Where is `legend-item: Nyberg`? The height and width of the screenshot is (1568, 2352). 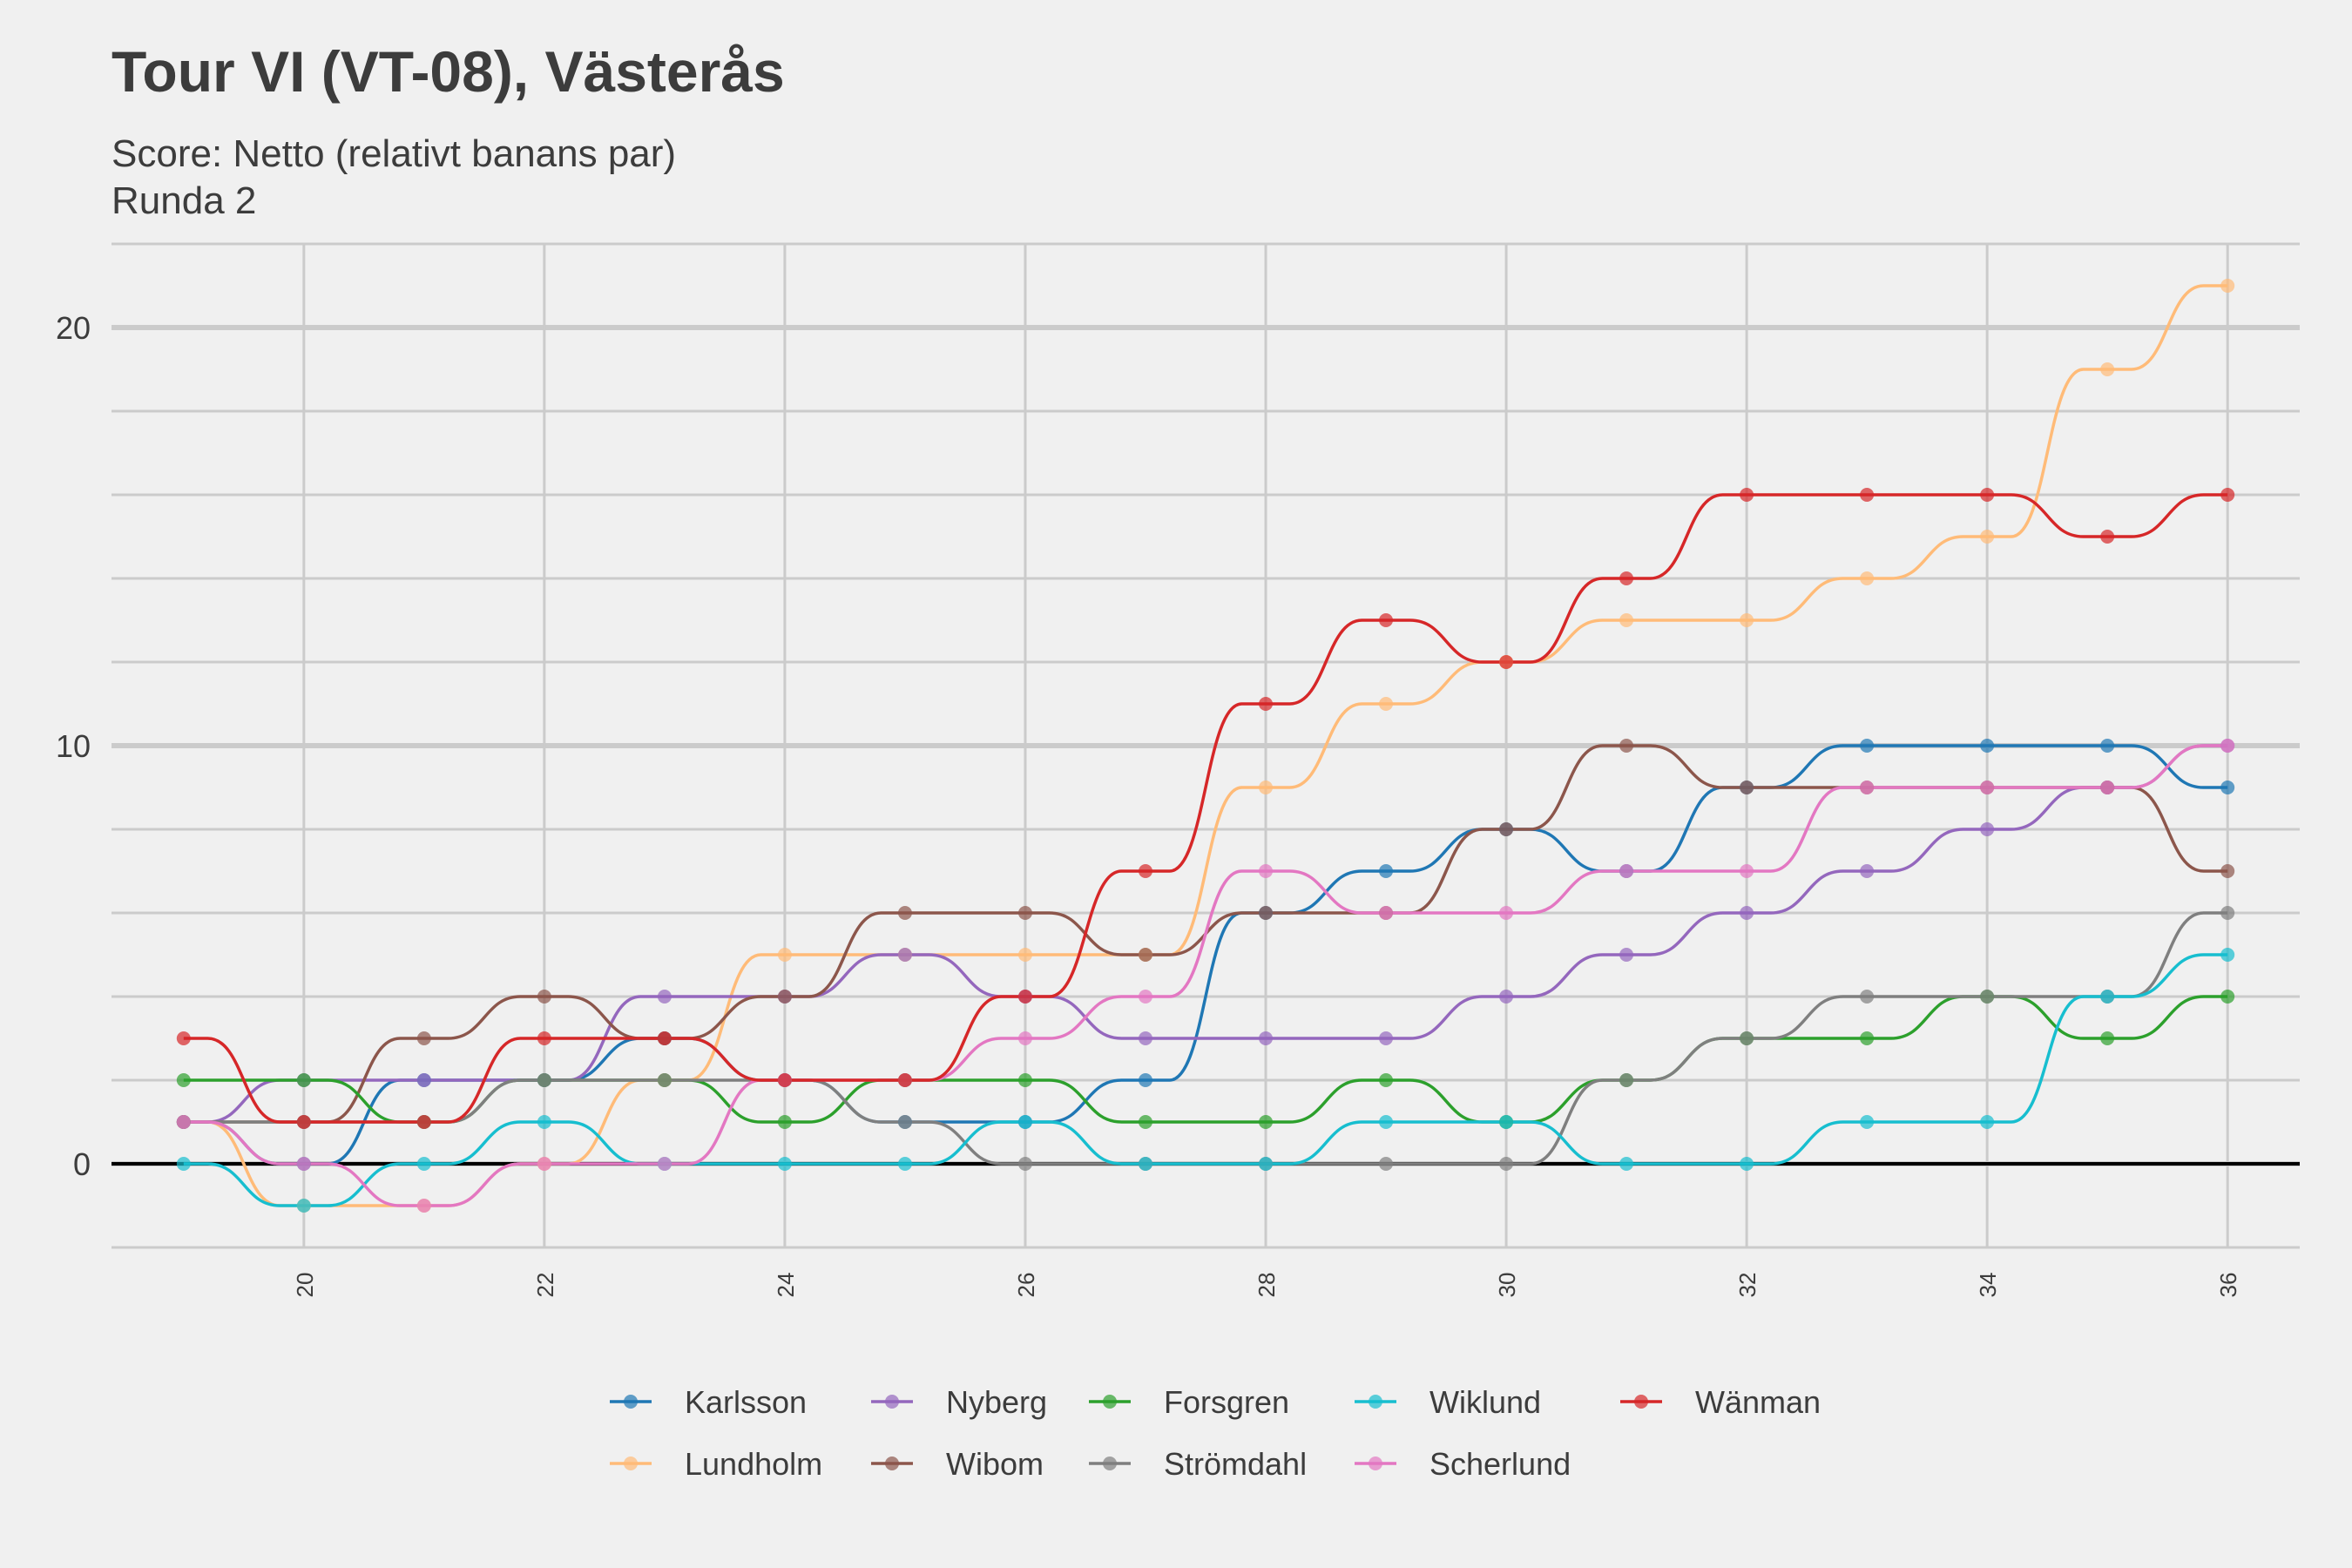
legend-item: Nyberg is located at coordinates (959, 1402).